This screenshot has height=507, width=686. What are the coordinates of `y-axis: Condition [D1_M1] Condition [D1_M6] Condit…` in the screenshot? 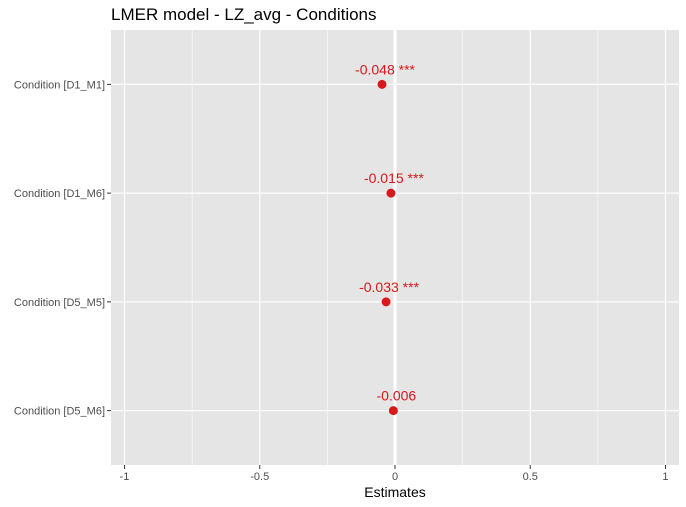 It's located at (62, 248).